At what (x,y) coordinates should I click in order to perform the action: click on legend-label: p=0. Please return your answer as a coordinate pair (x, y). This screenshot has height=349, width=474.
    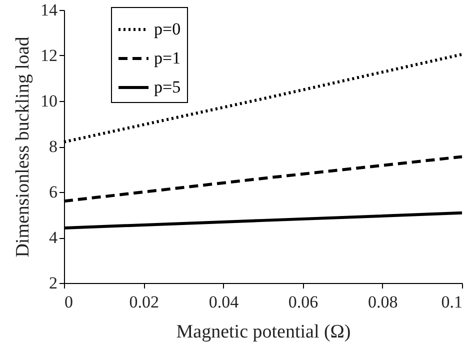
    Looking at the image, I should click on (167, 29).